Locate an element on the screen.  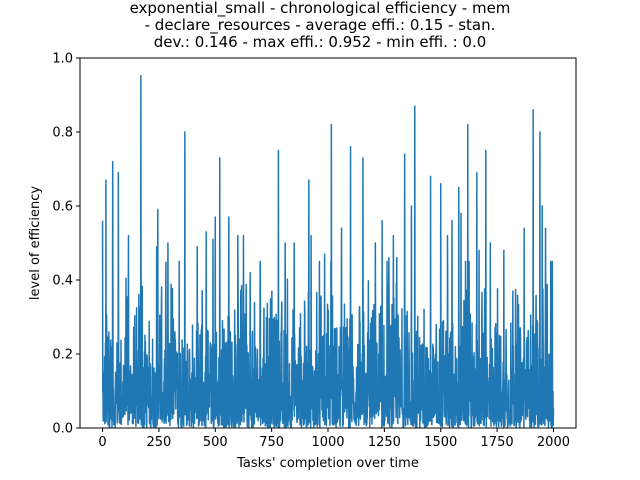
y-tick-label: 0.4 is located at coordinates (62, 281).